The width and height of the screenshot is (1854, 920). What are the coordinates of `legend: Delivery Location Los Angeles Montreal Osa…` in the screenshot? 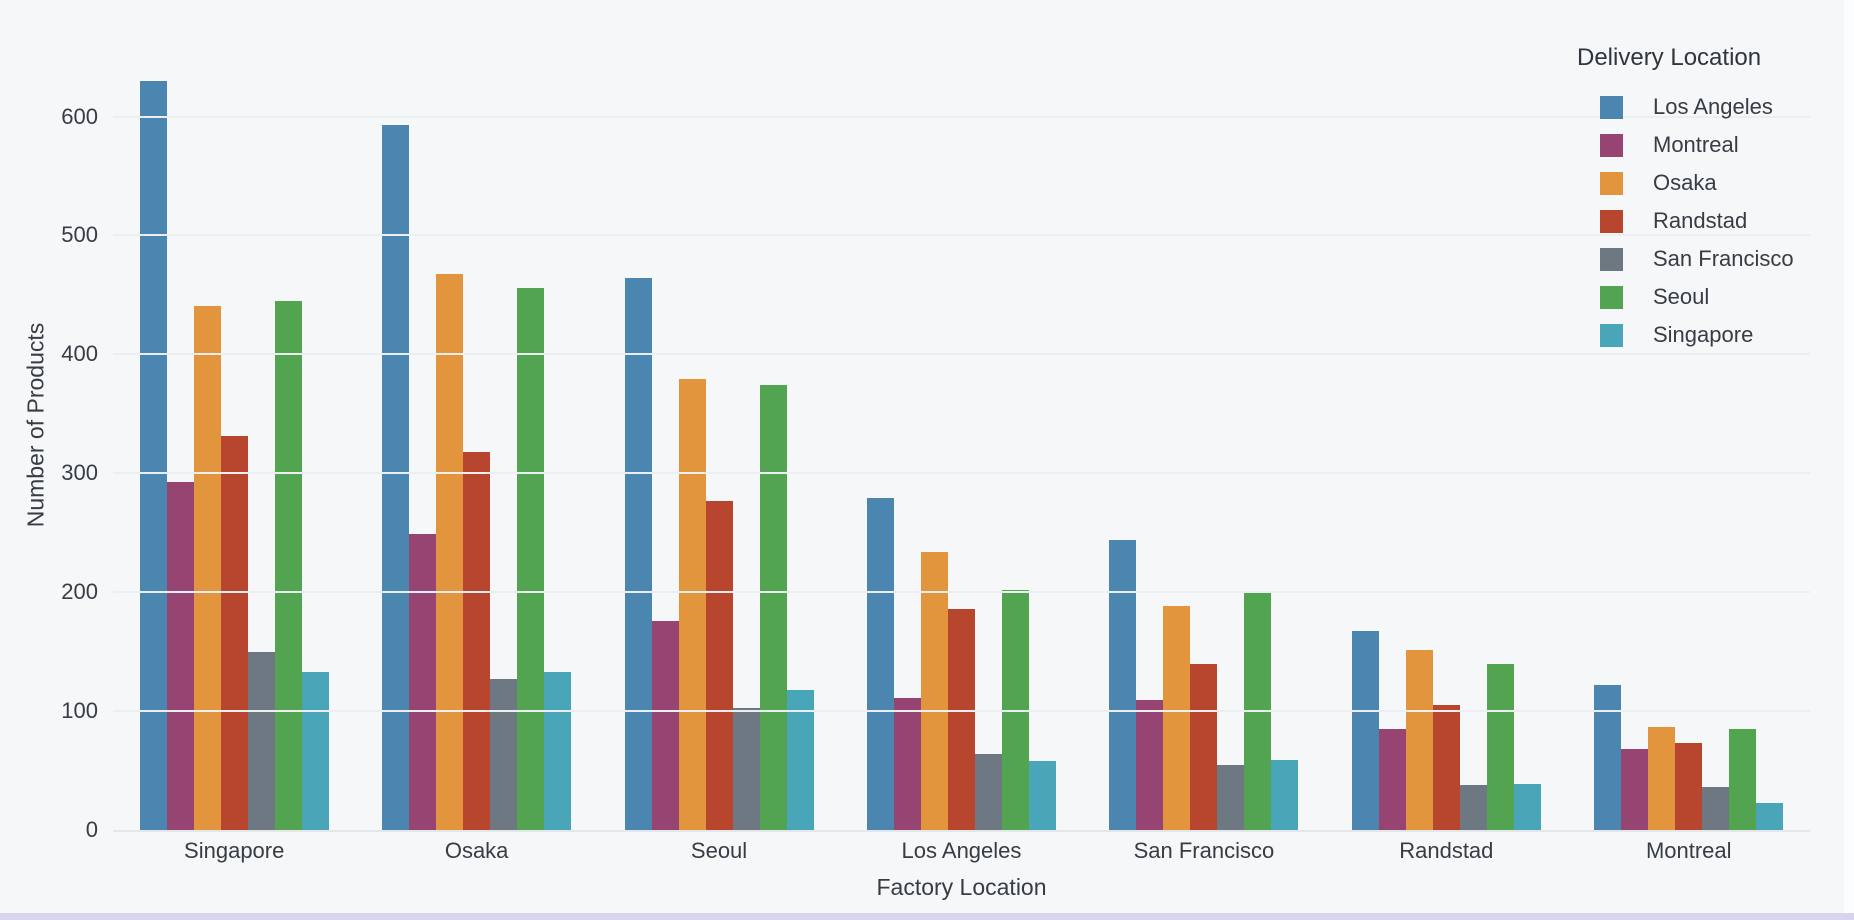 It's located at (1705, 199).